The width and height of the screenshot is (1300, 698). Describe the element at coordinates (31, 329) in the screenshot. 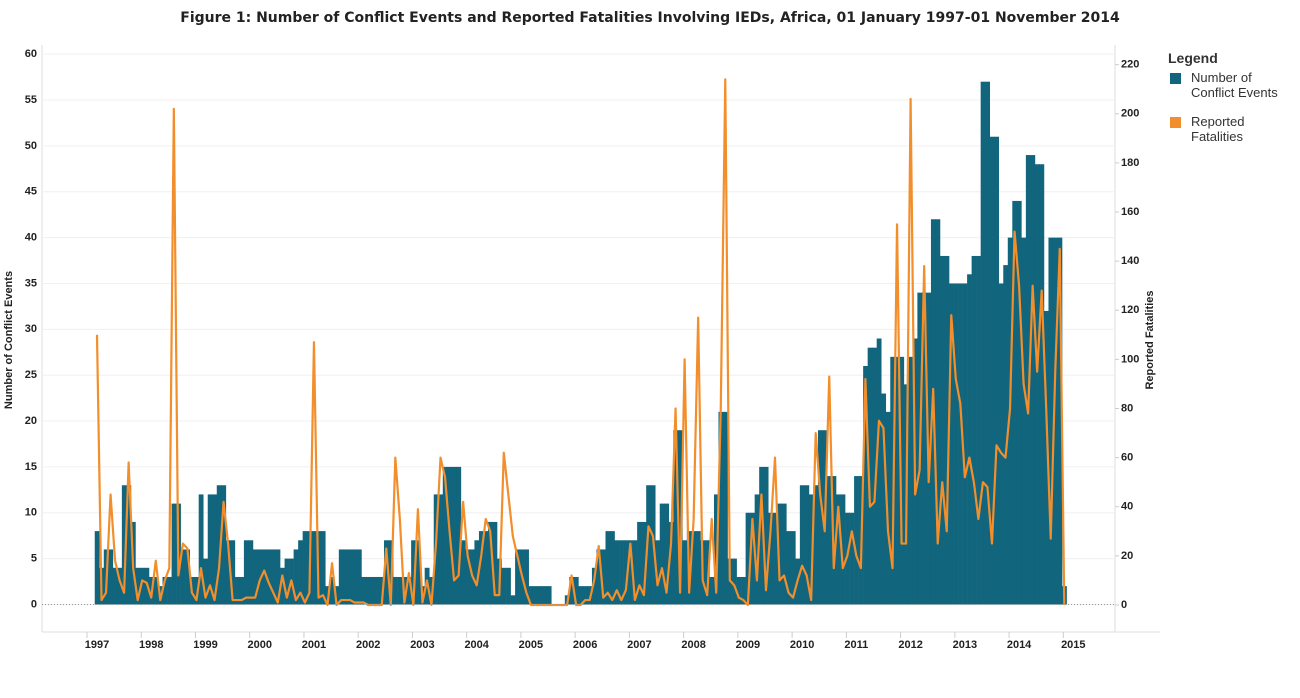

I see `y-tick-label: 30` at that location.